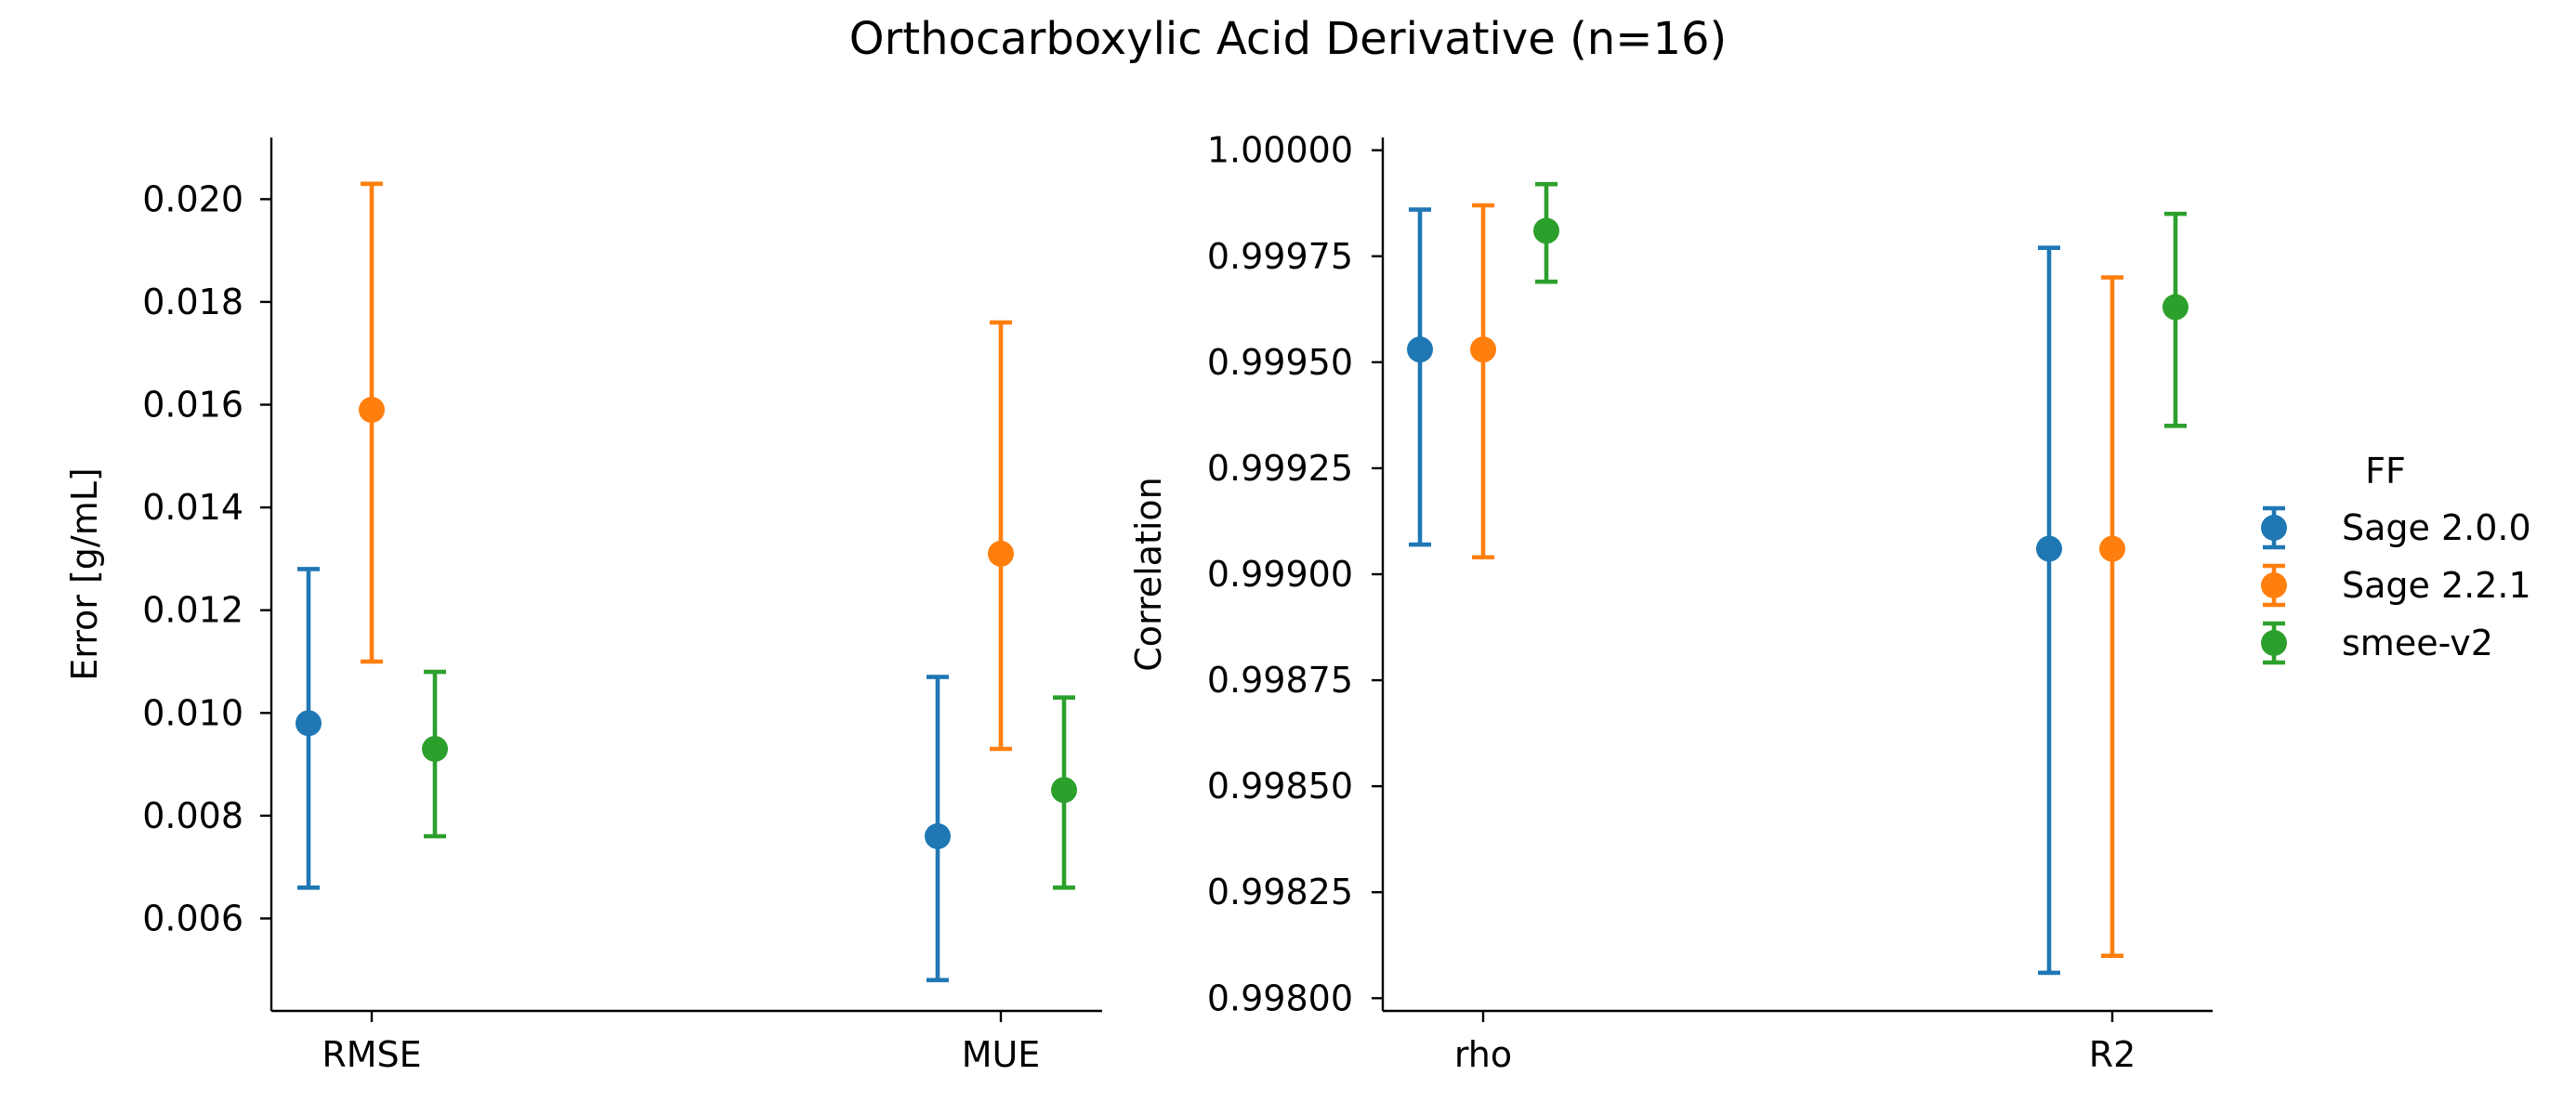 The height and width of the screenshot is (1115, 2576). What do you see at coordinates (1280, 574) in the screenshot?
I see `y-tick-label: 0.99900` at bounding box center [1280, 574].